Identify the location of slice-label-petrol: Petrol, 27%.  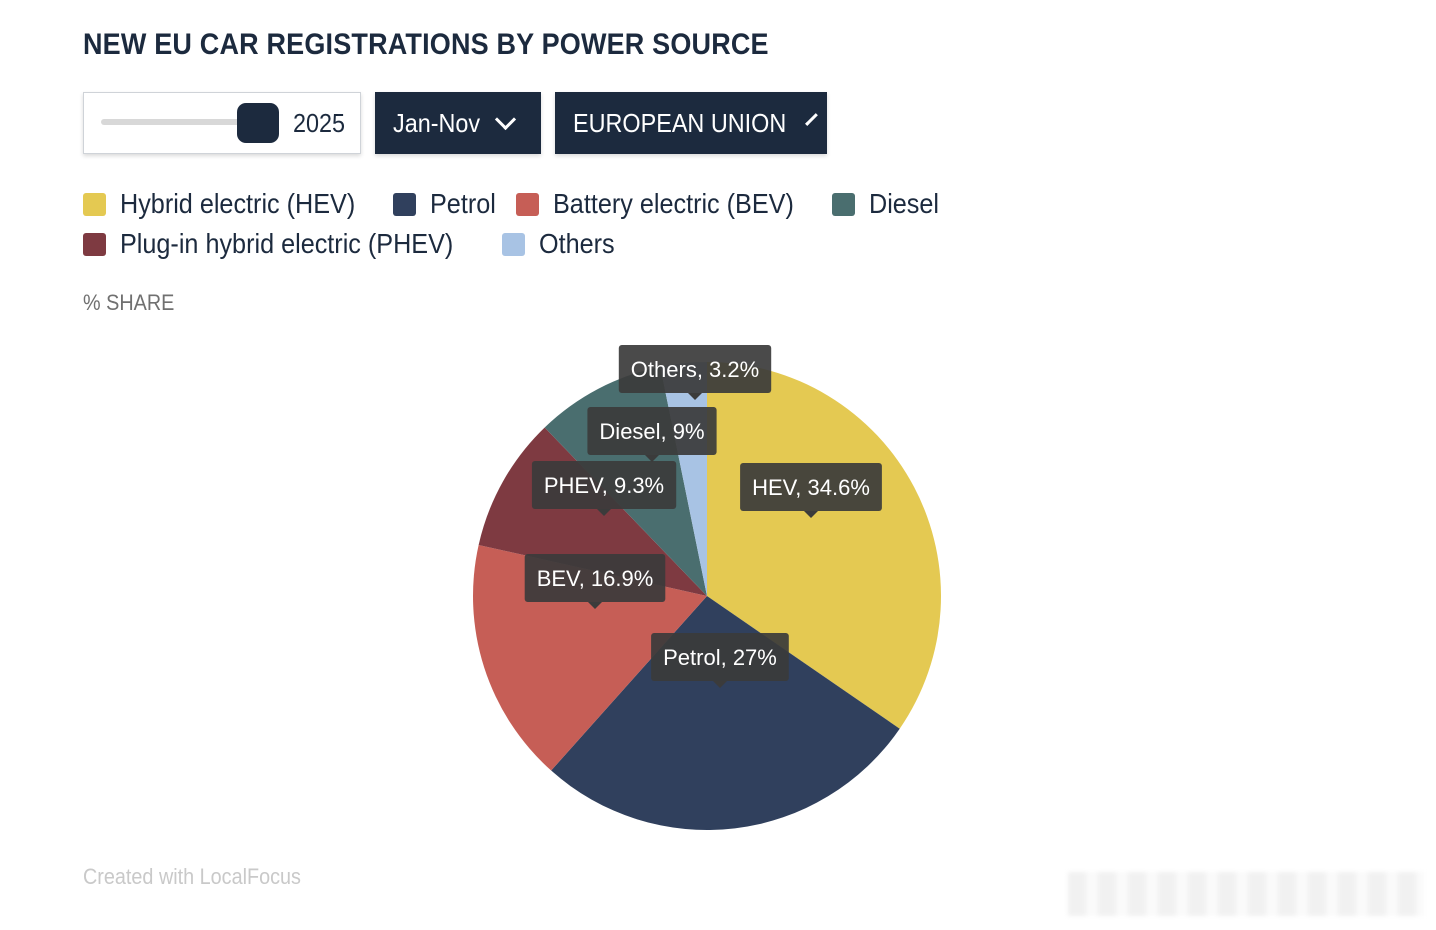
(720, 660).